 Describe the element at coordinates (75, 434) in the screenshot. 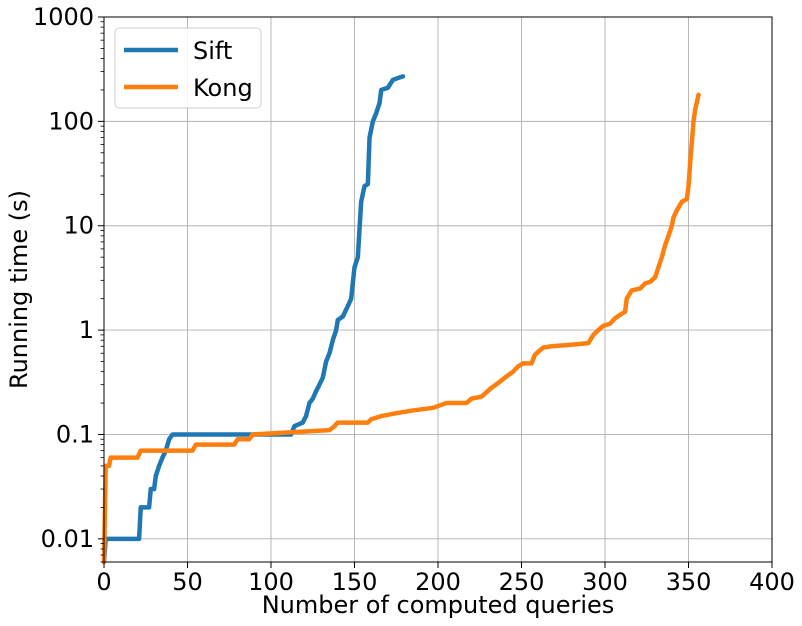

I see `y-tick-label: 0.1` at that location.